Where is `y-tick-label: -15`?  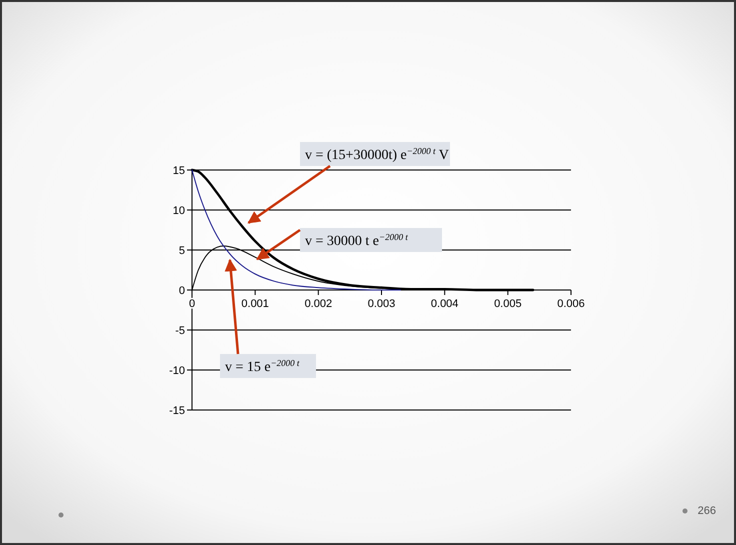 y-tick-label: -15 is located at coordinates (177, 411).